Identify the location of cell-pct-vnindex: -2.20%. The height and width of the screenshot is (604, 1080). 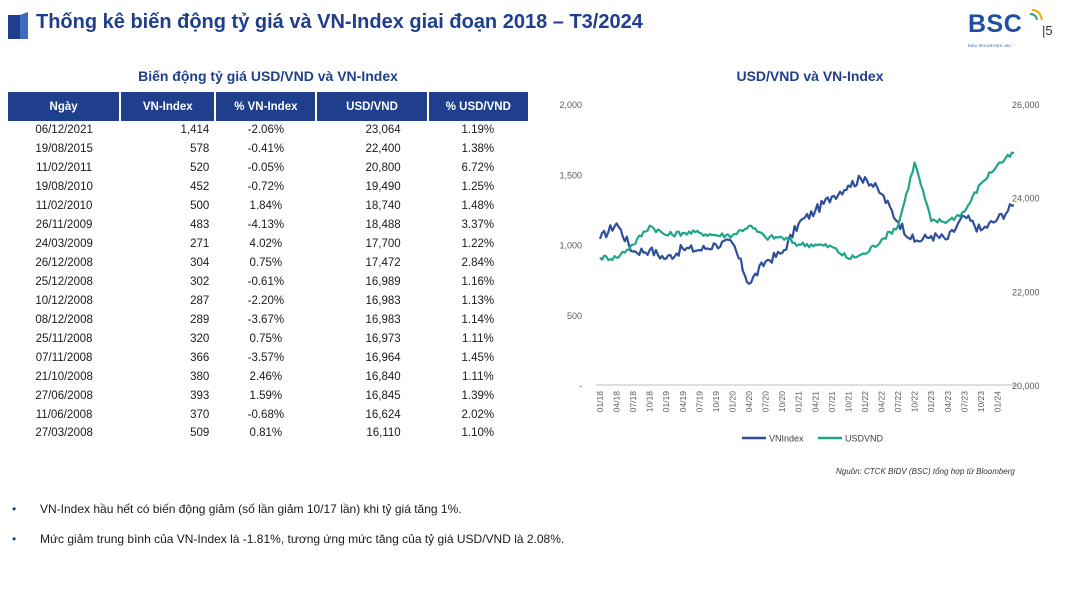
(266, 300).